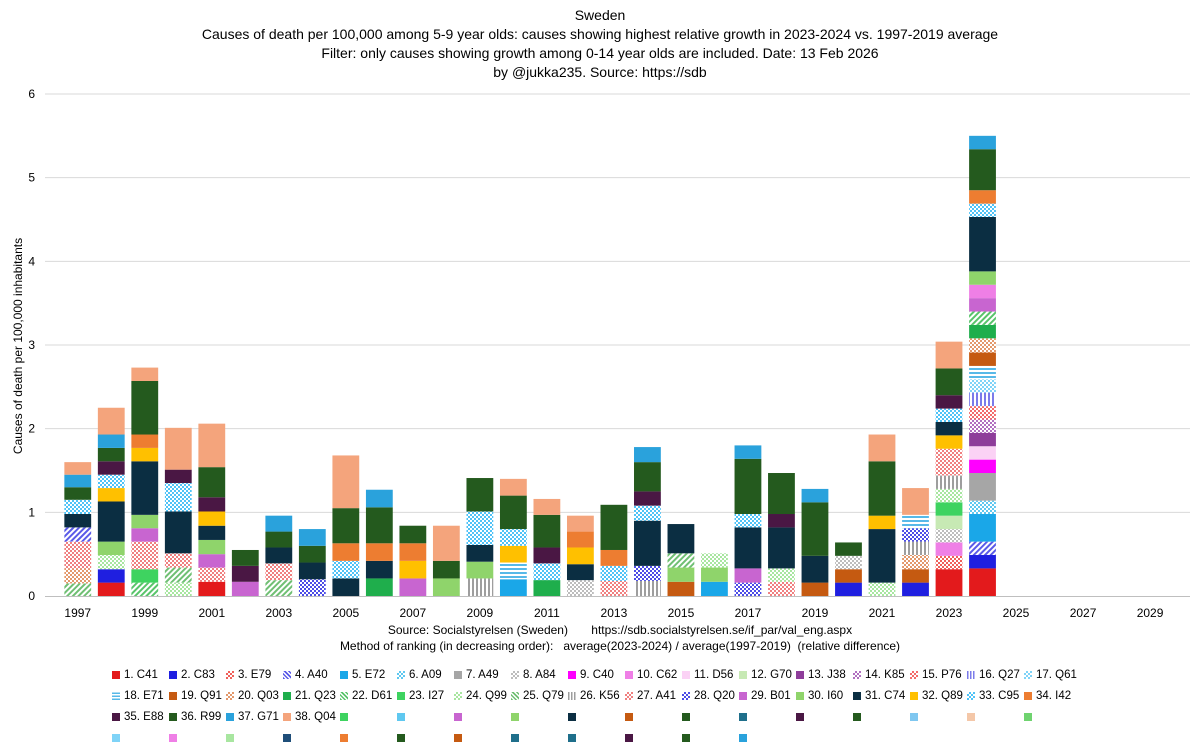 This screenshot has width=1200, height=748. What do you see at coordinates (31, 261) in the screenshot?
I see `y-tick-label: 4` at bounding box center [31, 261].